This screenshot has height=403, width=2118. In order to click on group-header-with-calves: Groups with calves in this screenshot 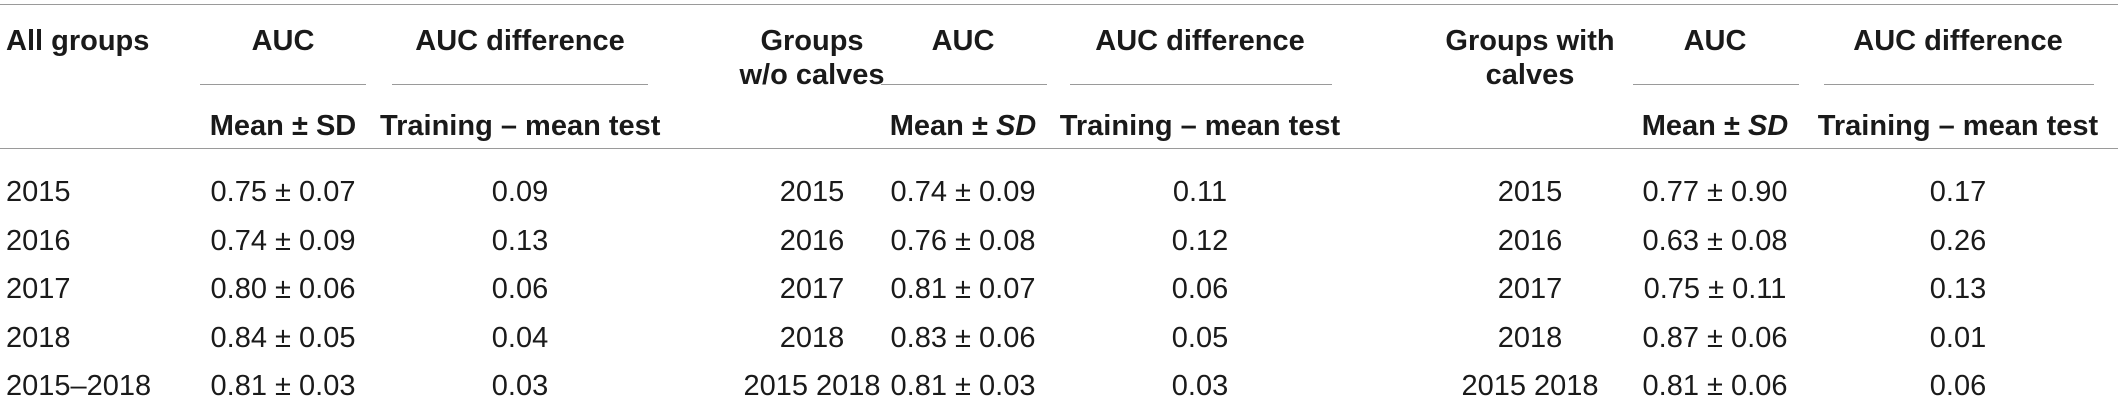, I will do `click(1530, 58)`.